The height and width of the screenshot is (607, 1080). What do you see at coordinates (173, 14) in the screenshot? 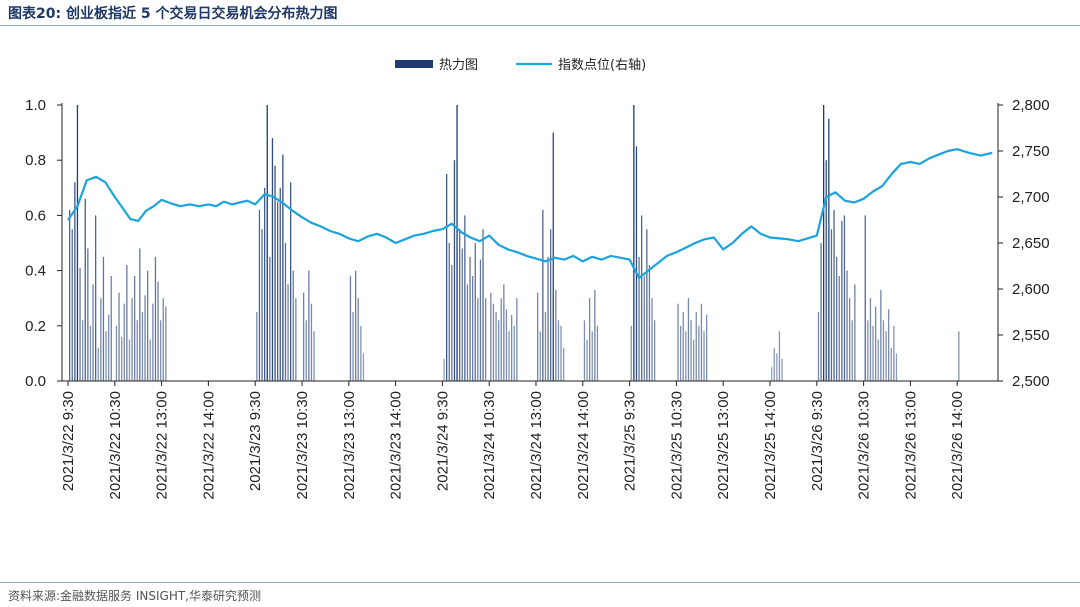
I see `figure-title: 图表20: 创业板指近 5 个交易日交易机会分布热力图` at bounding box center [173, 14].